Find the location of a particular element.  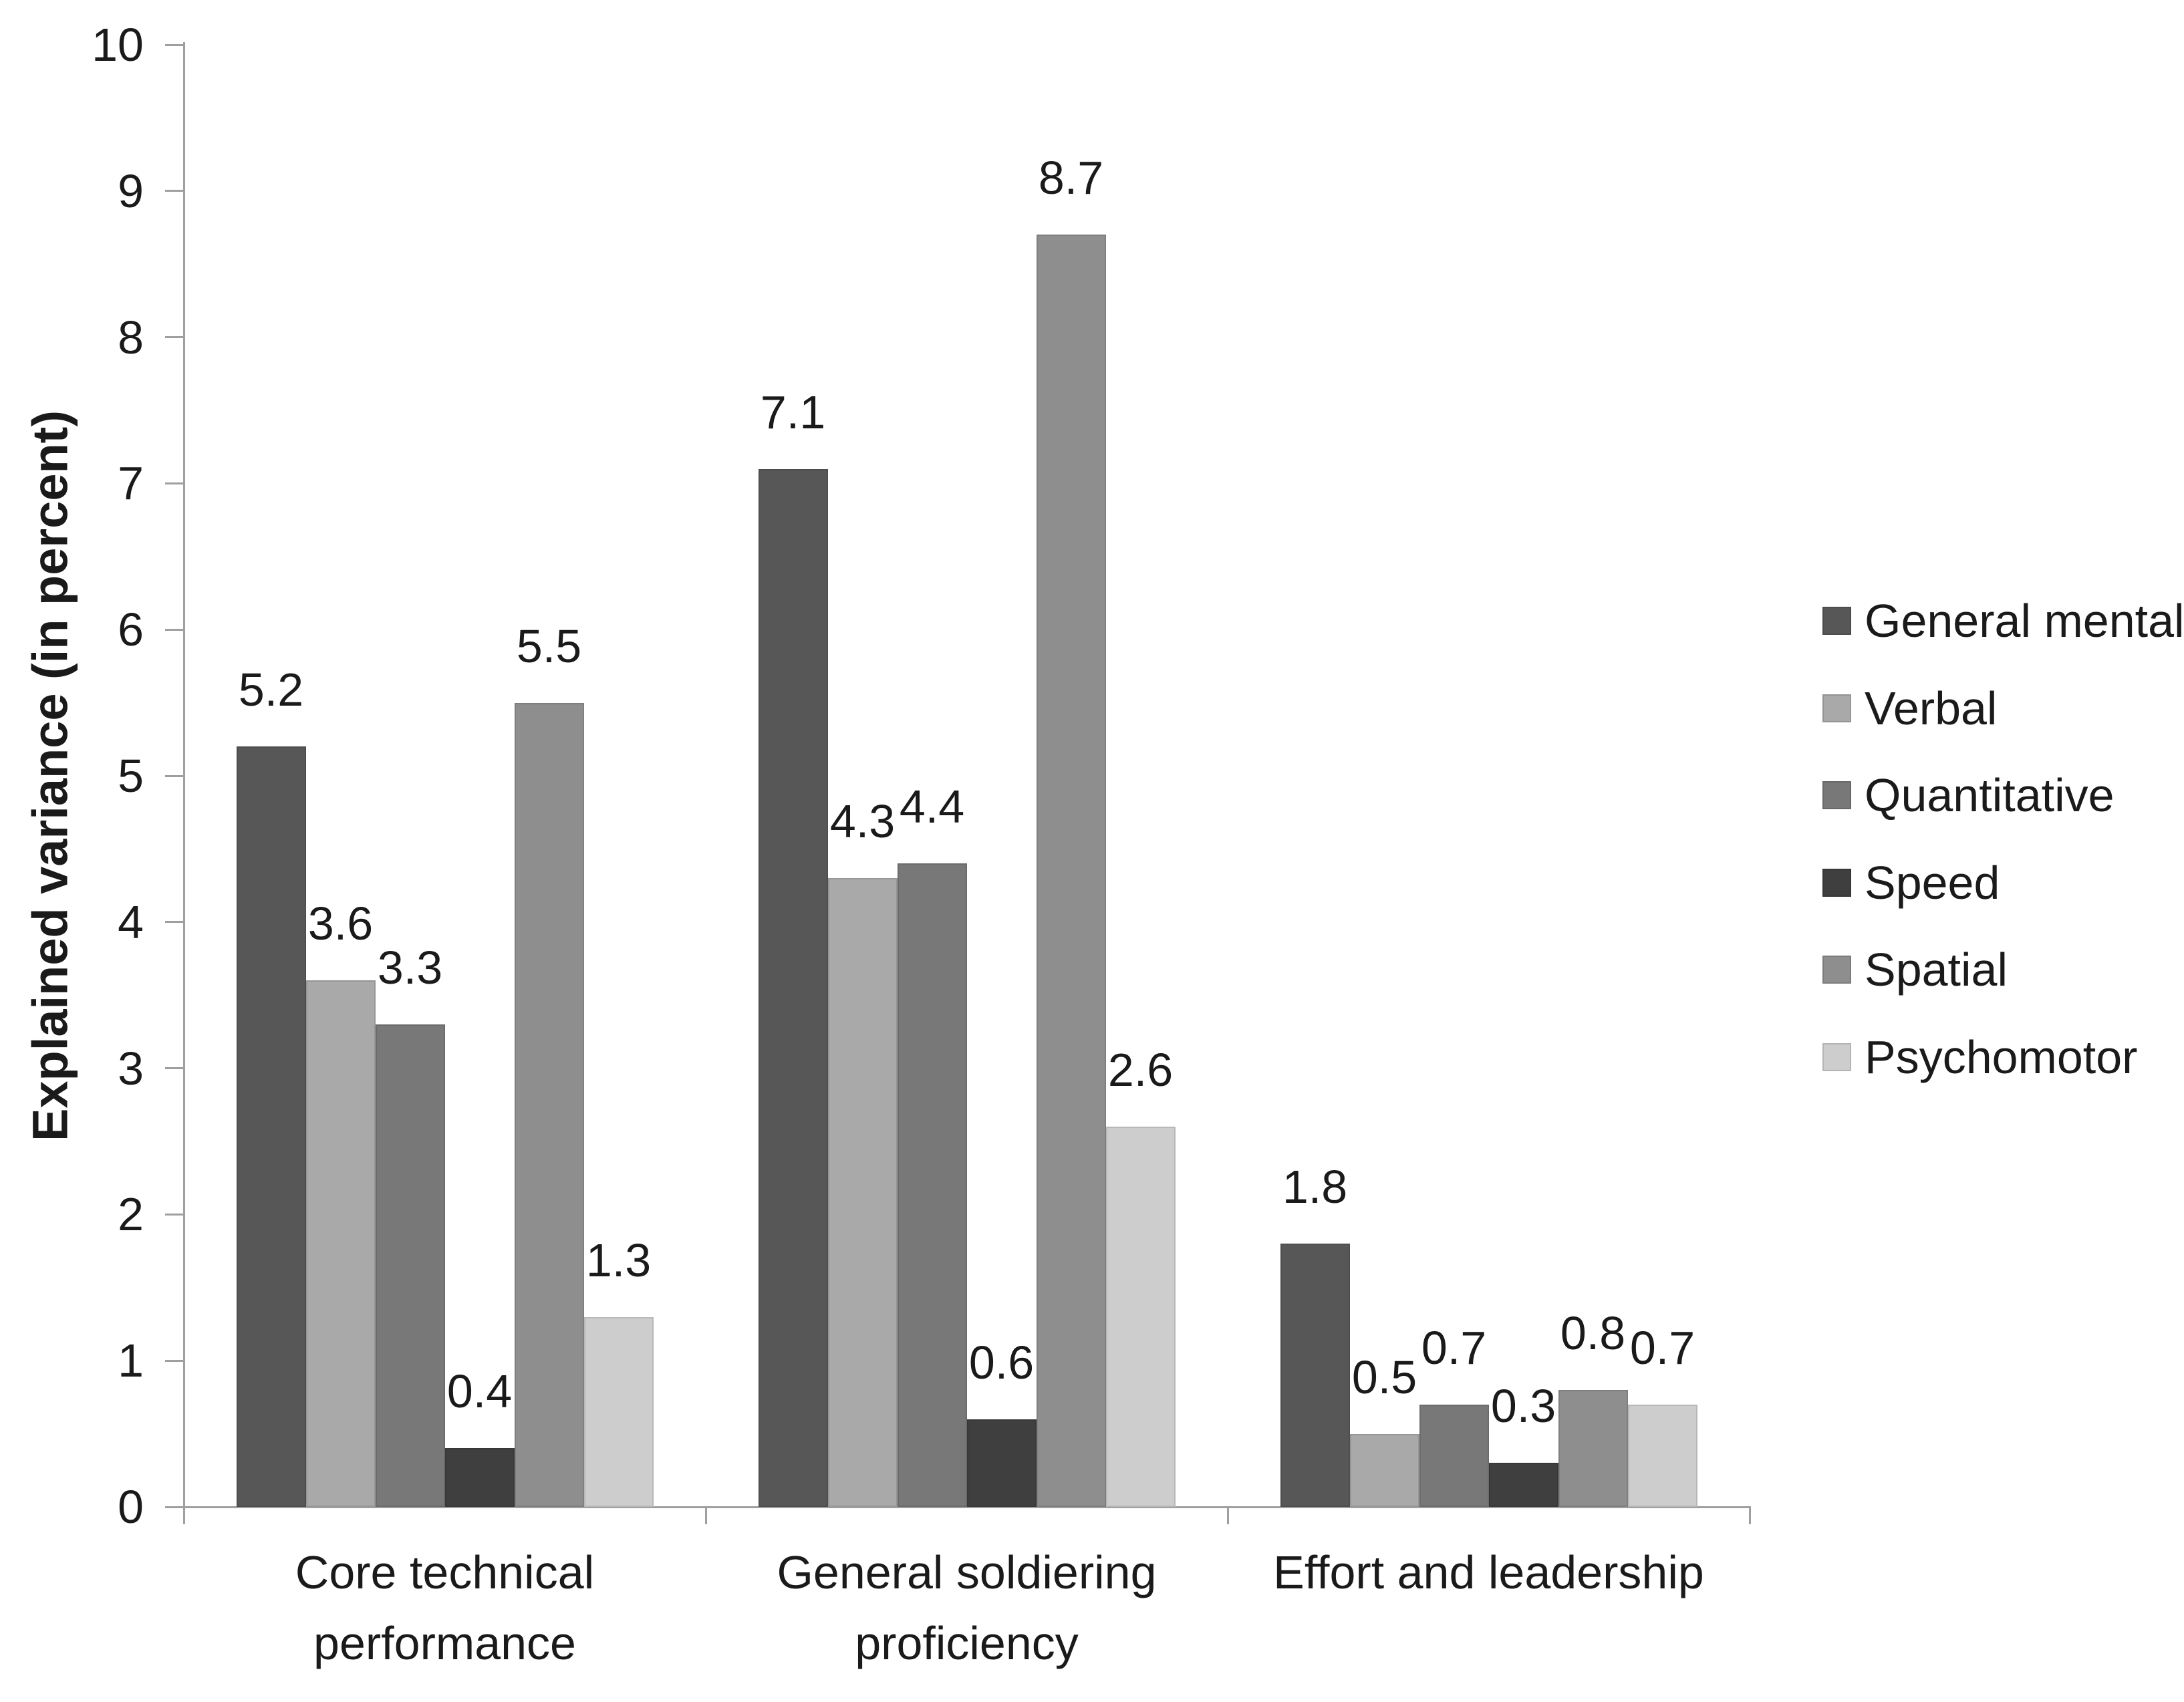

category-label-effort-and-leadership: Effort and leadership is located at coordinates (1489, 1572).